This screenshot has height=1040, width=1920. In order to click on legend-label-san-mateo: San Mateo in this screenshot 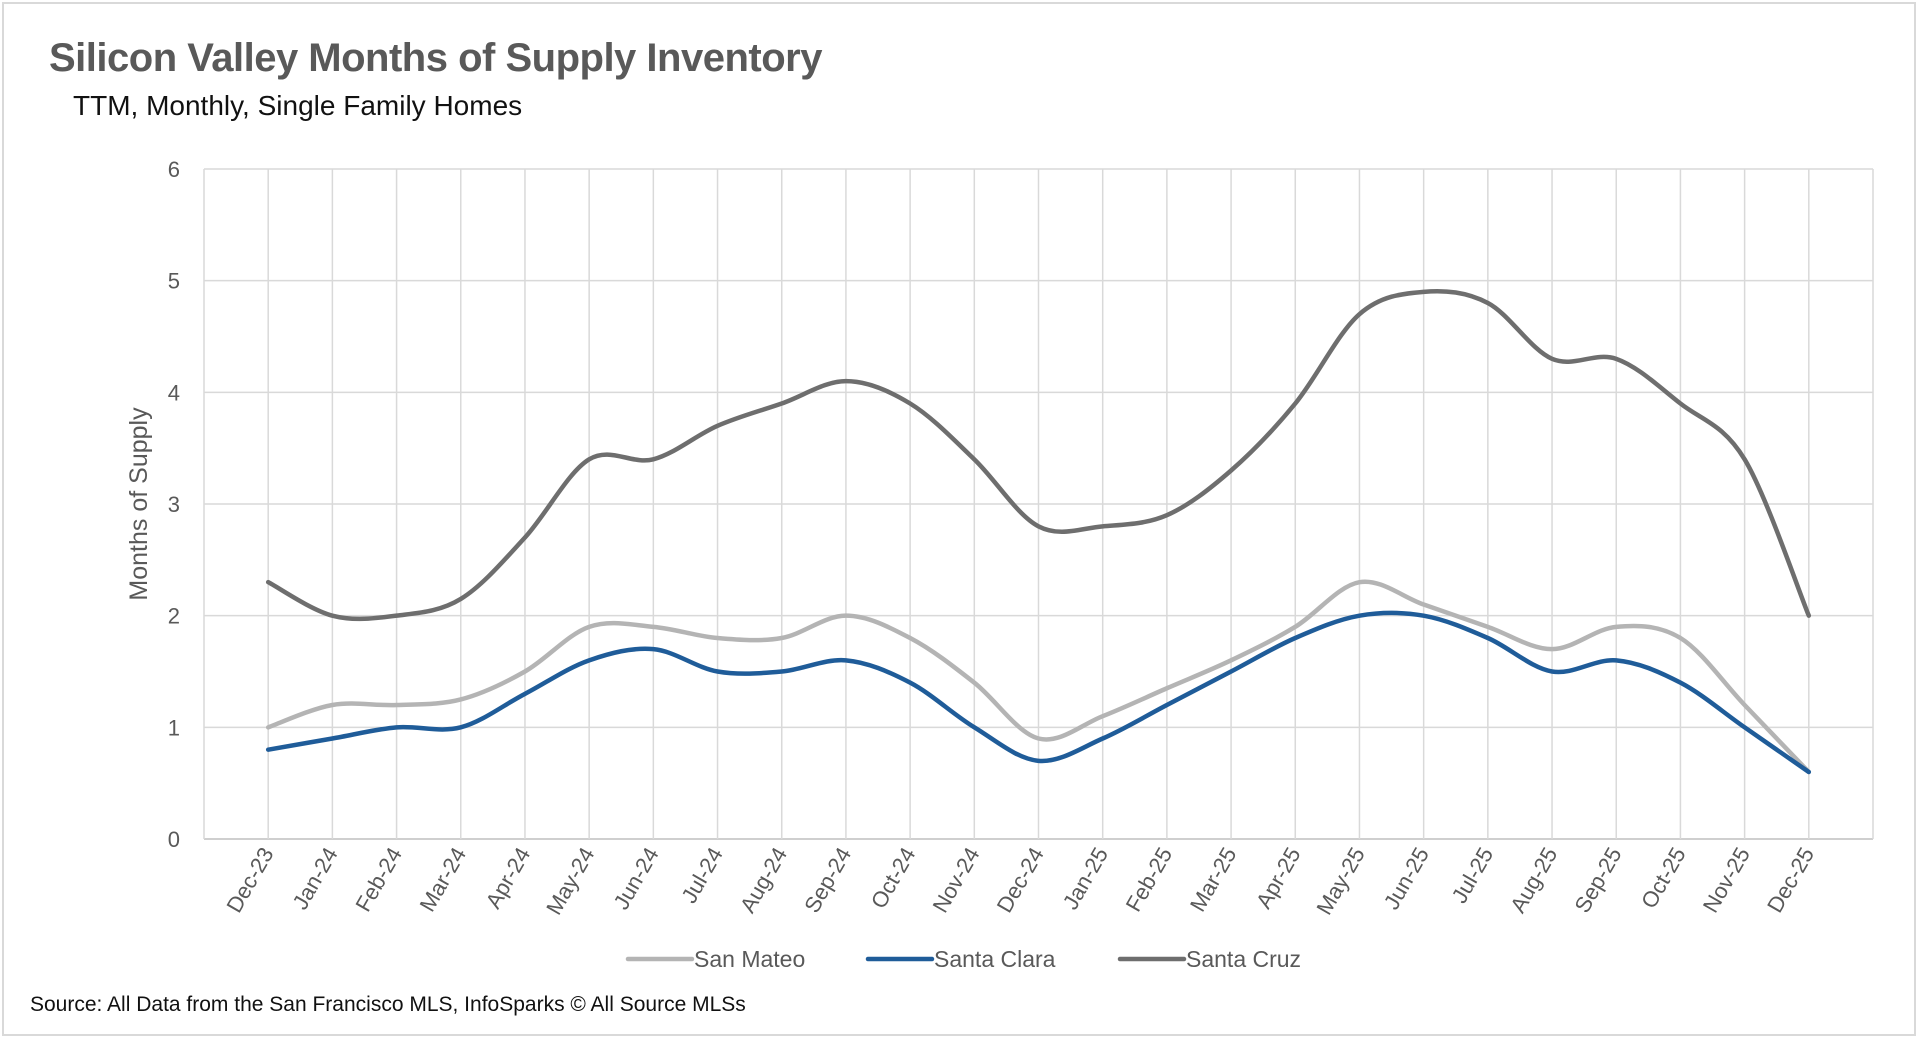, I will do `click(749, 959)`.